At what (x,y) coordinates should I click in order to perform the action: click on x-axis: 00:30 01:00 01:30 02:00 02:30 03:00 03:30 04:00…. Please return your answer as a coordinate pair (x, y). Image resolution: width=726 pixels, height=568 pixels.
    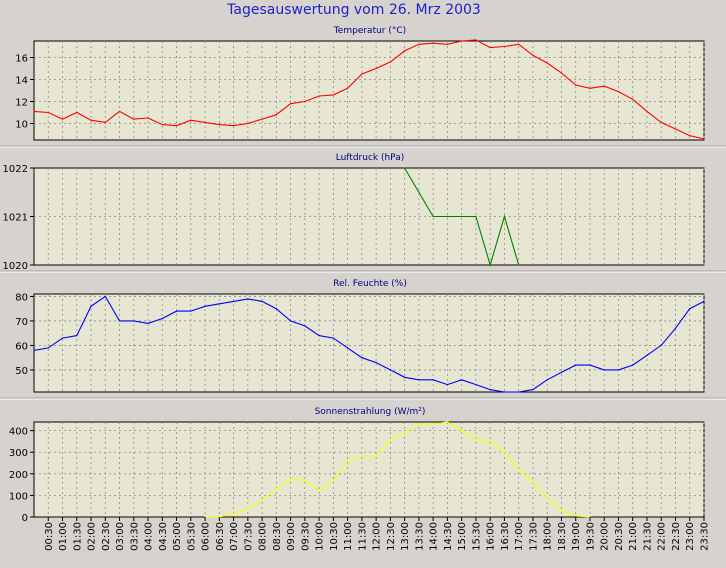
    Looking at the image, I should click on (377, 534).